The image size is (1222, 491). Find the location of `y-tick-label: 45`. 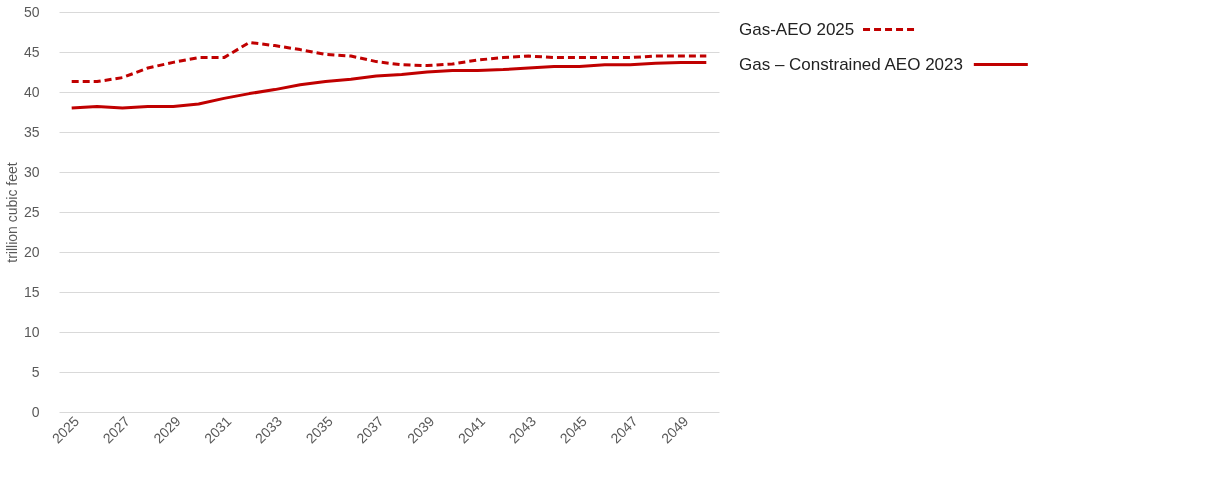

y-tick-label: 45 is located at coordinates (31, 51).